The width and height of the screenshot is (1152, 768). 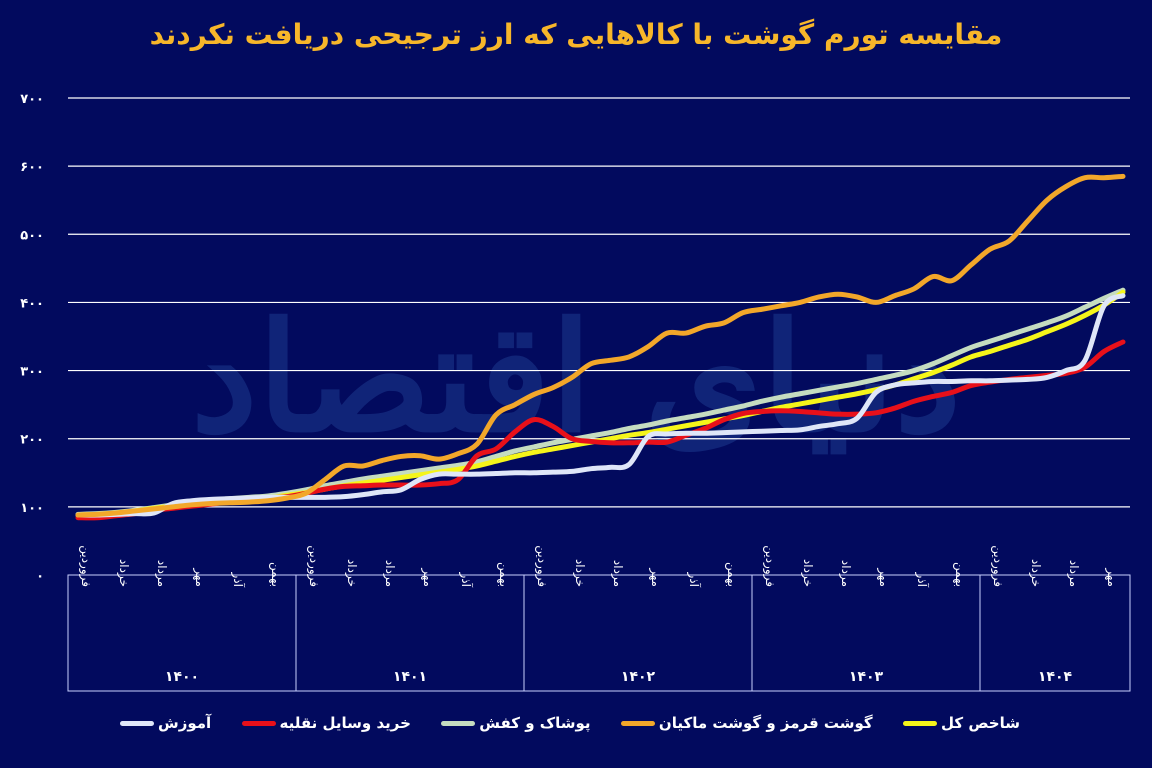 I want to click on legend-item-meat: گوشت قرمز و گوشت ماکیان, so click(x=746, y=723).